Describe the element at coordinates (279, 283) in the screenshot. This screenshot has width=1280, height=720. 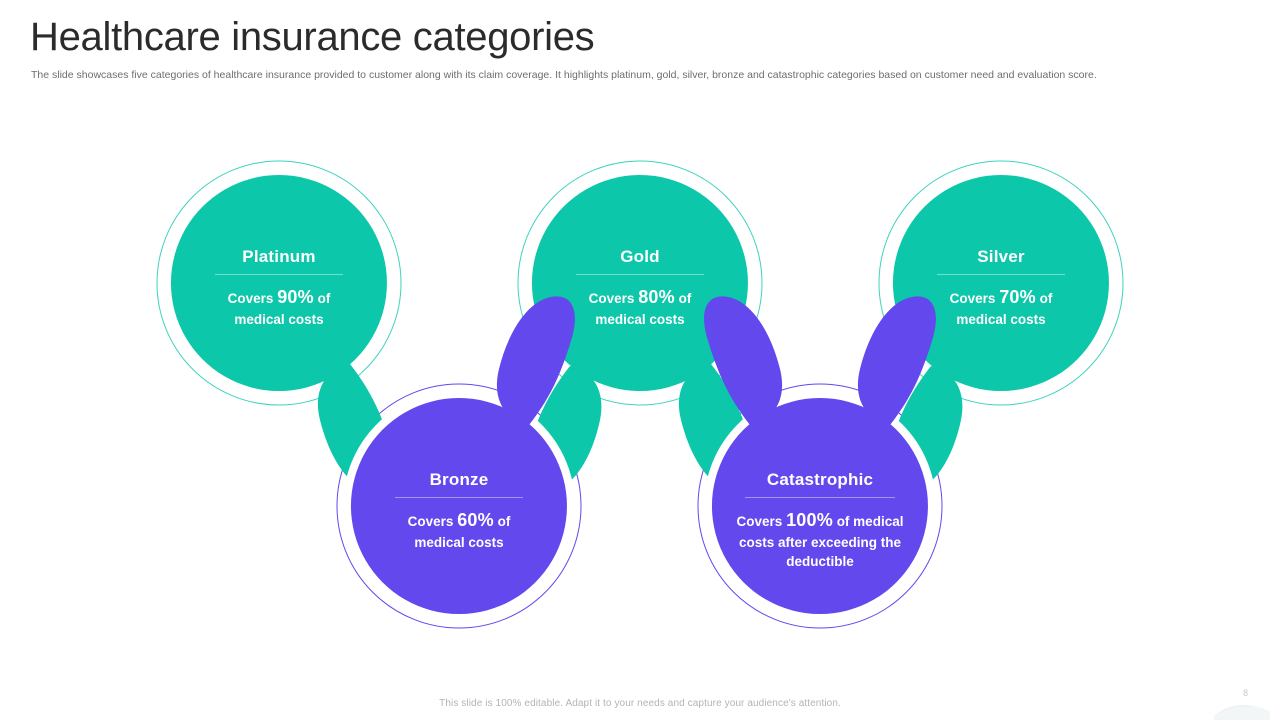
I see `platinum-outline-ring` at that location.